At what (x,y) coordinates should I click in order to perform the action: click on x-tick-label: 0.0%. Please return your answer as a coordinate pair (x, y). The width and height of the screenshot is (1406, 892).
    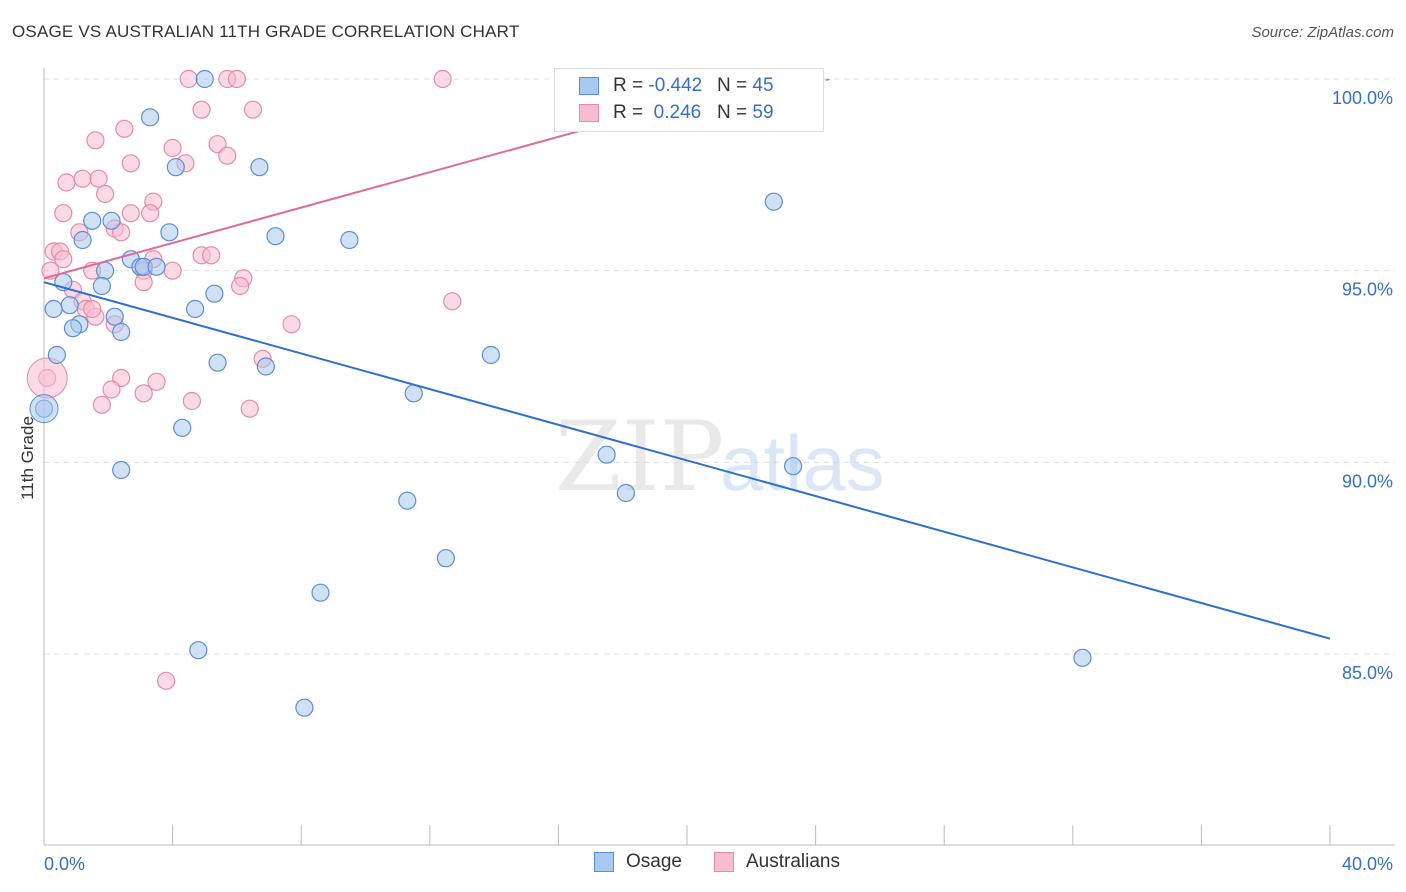
    Looking at the image, I should click on (64, 864).